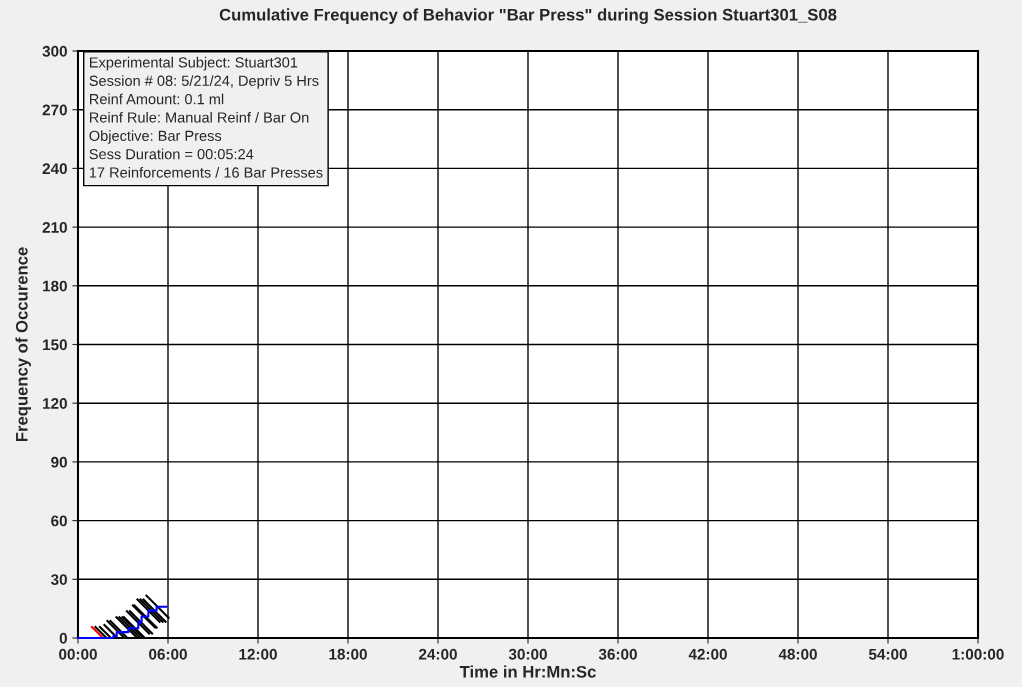 This screenshot has width=1022, height=687. What do you see at coordinates (63, 638) in the screenshot?
I see `y-tick-label: 0` at bounding box center [63, 638].